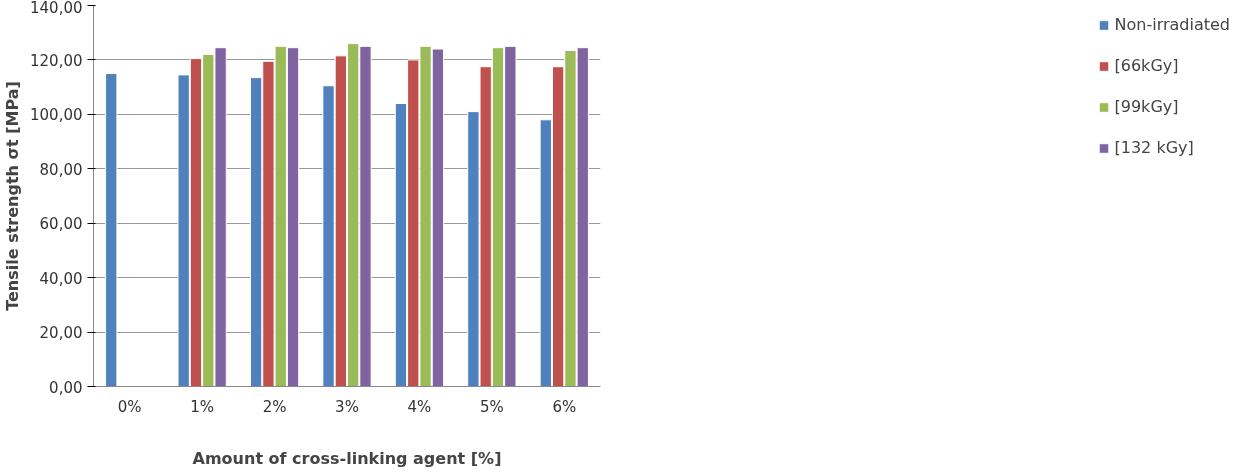 This screenshot has height=473, width=1248. I want to click on y-tick-label: 0,00, so click(66, 387).